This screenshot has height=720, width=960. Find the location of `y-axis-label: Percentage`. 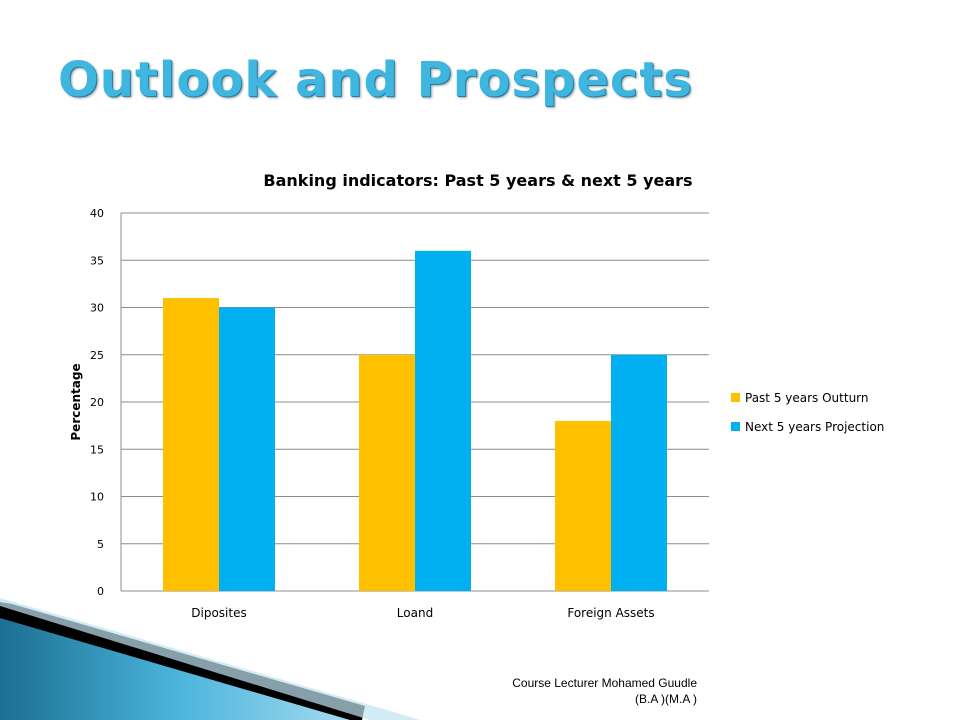

y-axis-label: Percentage is located at coordinates (76, 401).